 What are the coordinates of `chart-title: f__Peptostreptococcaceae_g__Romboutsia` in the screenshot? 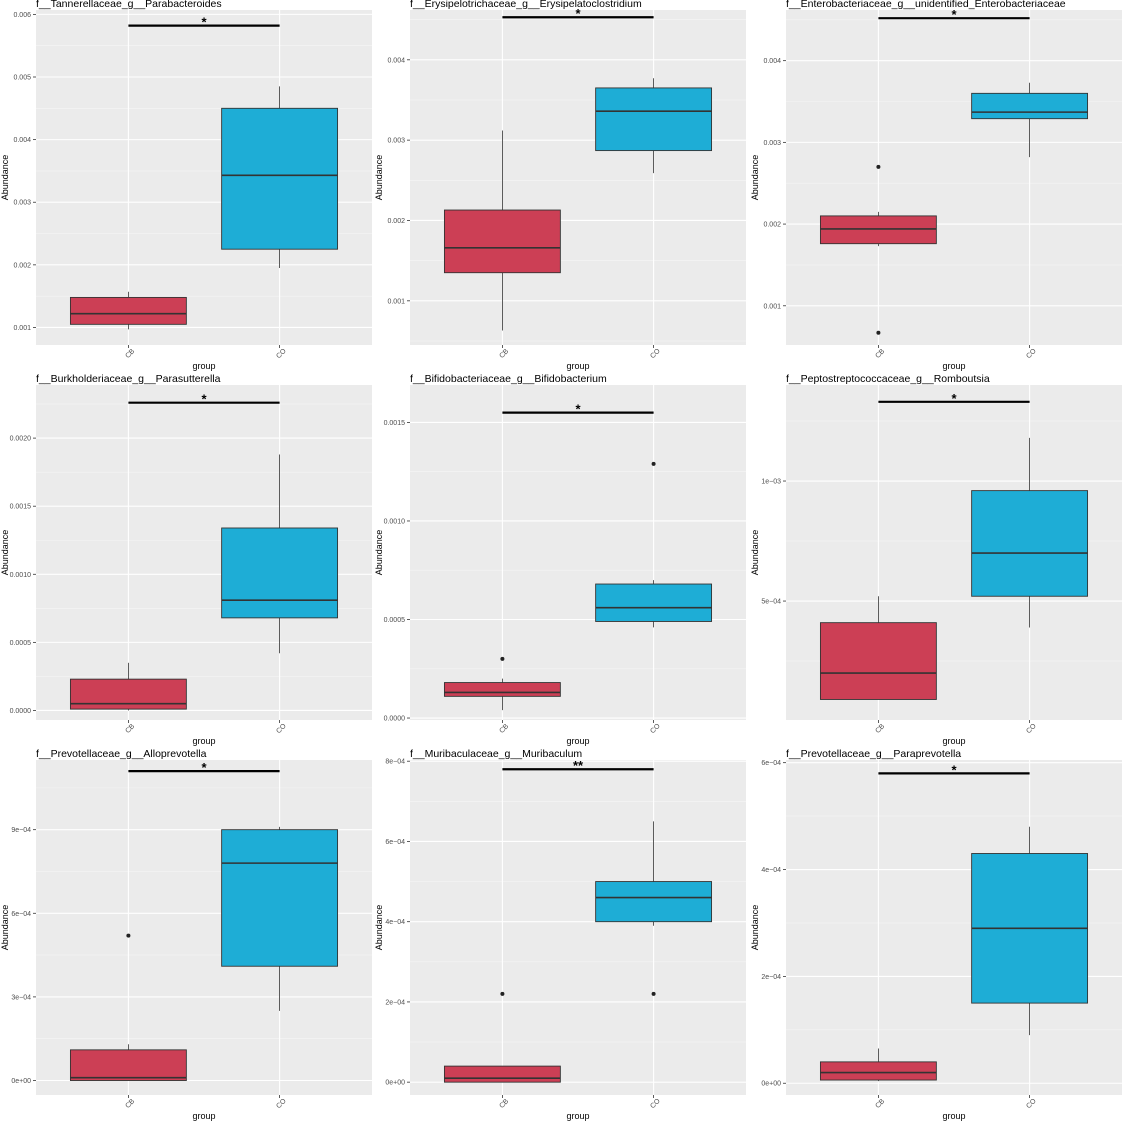 It's located at (888, 379).